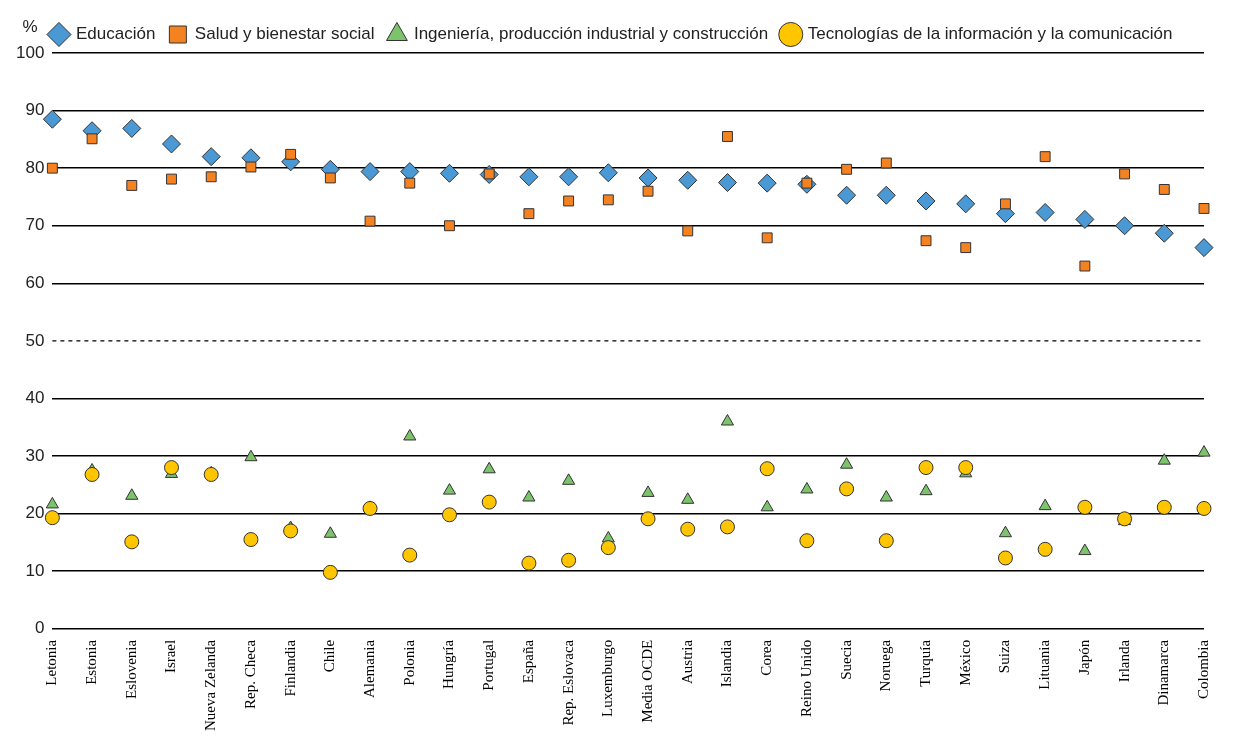 This screenshot has width=1233, height=742. I want to click on x-tick-label: México, so click(964, 662).